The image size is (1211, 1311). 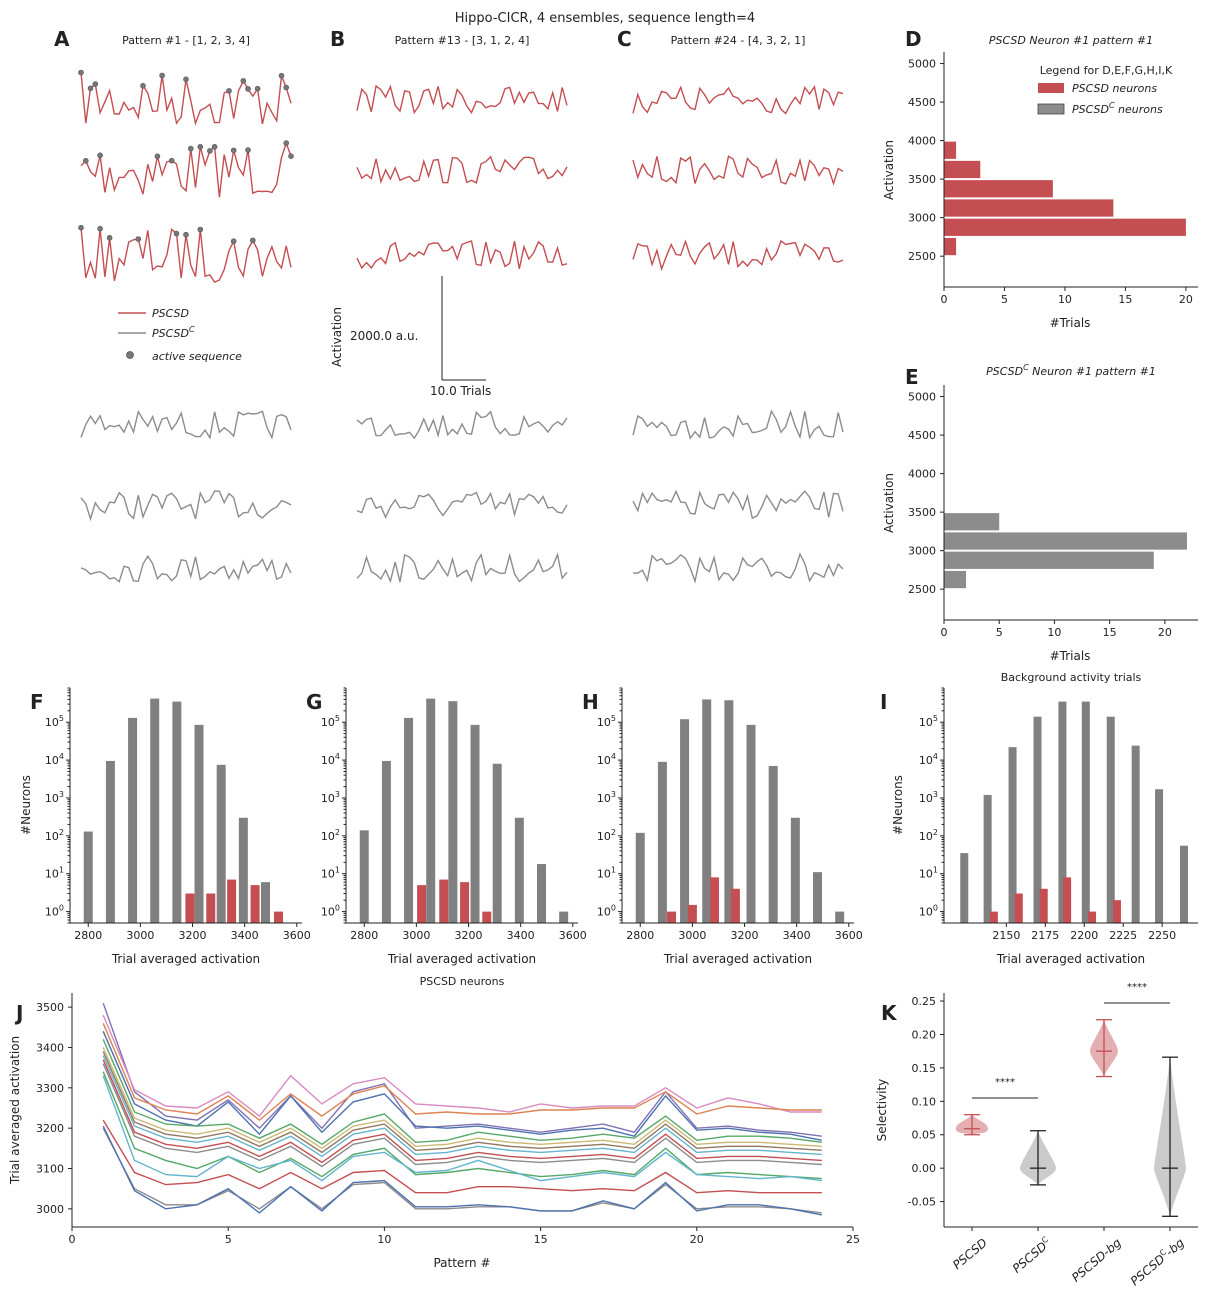 What do you see at coordinates (1031, 1255) in the screenshot?
I see `k-cat-label-1: PSCSDC` at bounding box center [1031, 1255].